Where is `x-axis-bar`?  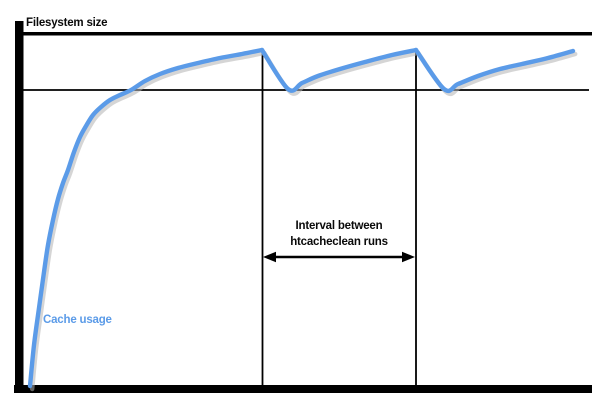 x-axis-bar is located at coordinates (303, 389).